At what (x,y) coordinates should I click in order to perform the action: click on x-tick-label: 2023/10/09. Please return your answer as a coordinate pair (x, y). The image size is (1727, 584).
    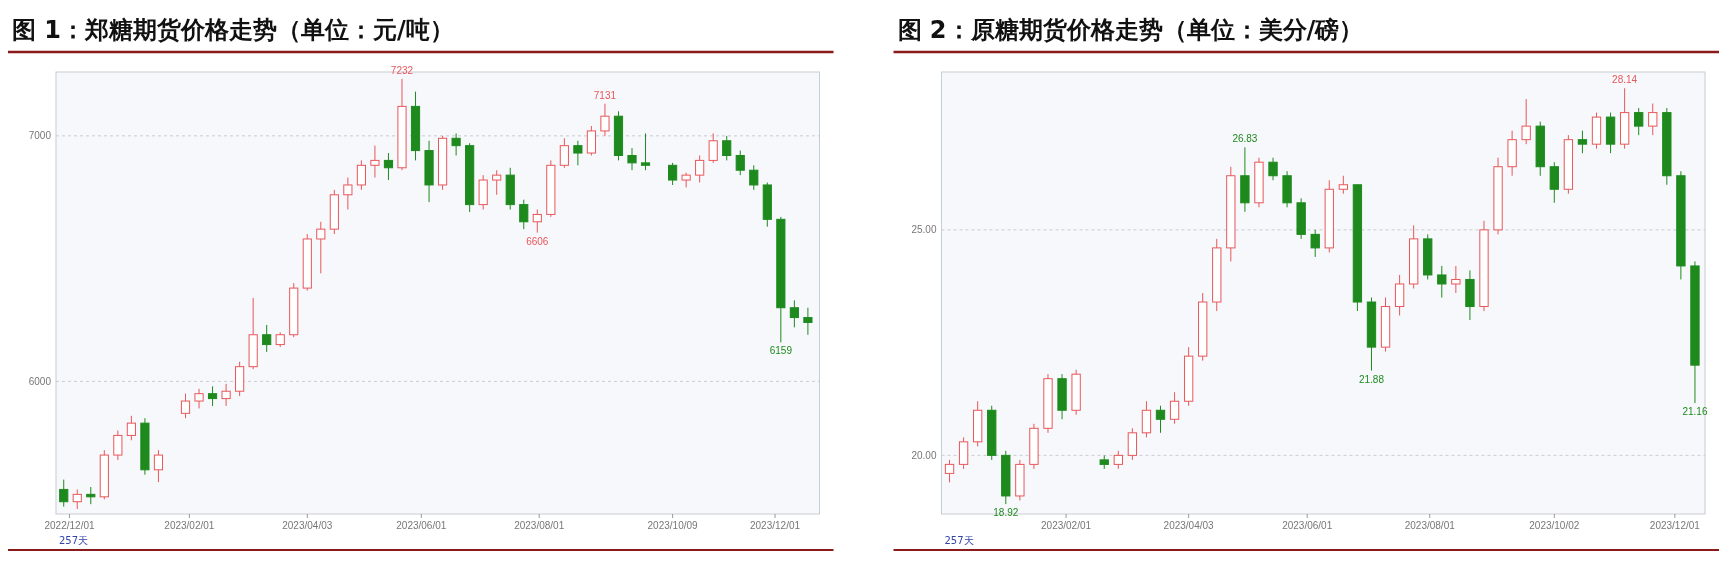
    Looking at the image, I should click on (673, 525).